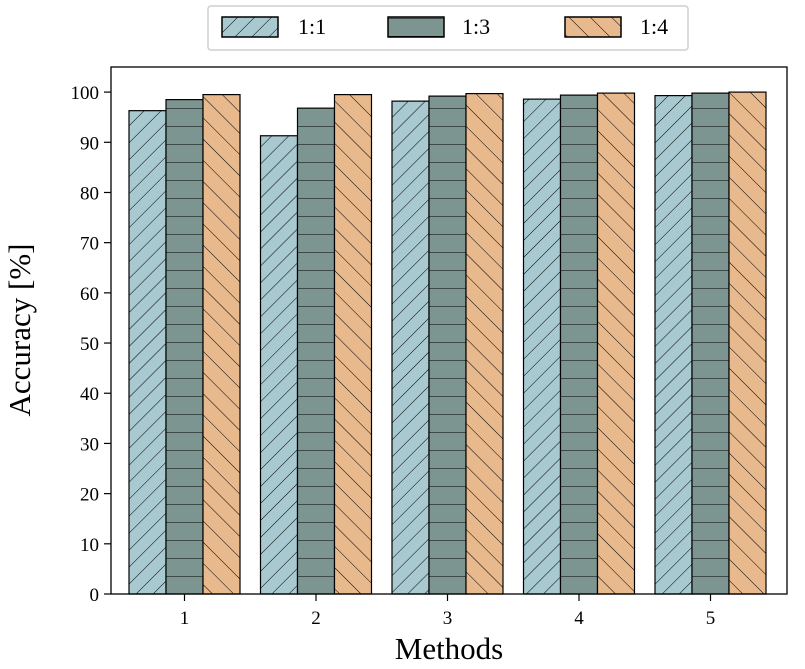  Describe the element at coordinates (89, 545) in the screenshot. I see `y-tick-label-10: 10` at that location.